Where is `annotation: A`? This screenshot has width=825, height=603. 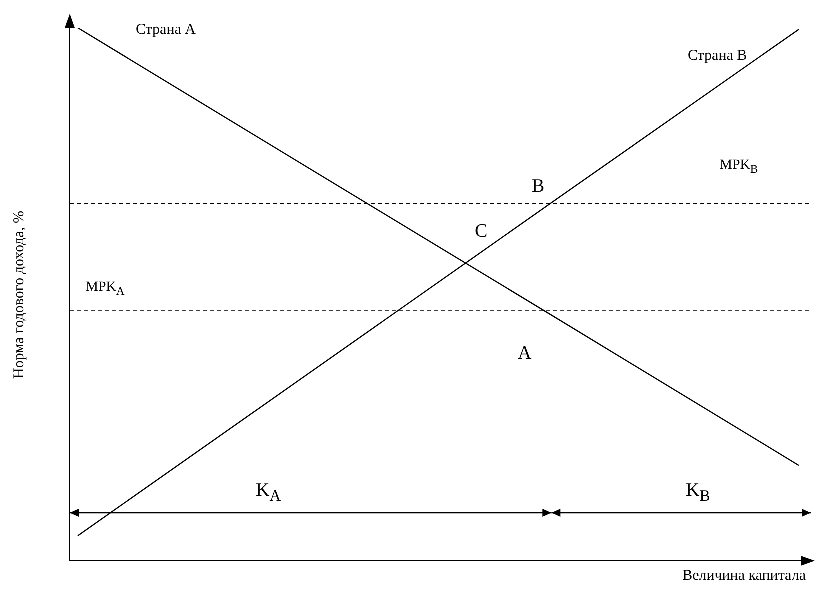
annotation: A is located at coordinates (525, 354).